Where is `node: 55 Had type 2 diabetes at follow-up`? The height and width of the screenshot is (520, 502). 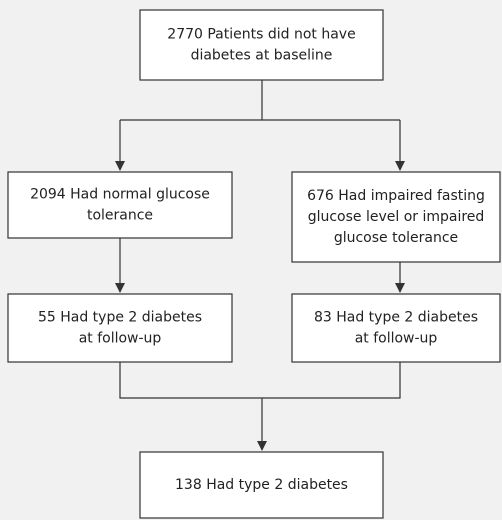 node: 55 Had type 2 diabetes at follow-up is located at coordinates (120, 328).